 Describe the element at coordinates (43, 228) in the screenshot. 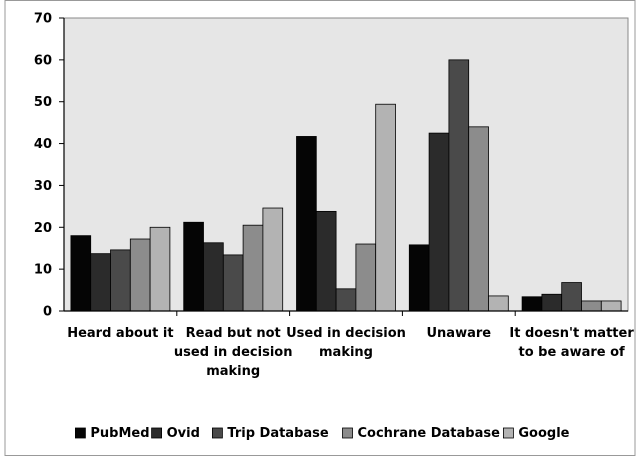

I see `y-tick-label: 20` at that location.